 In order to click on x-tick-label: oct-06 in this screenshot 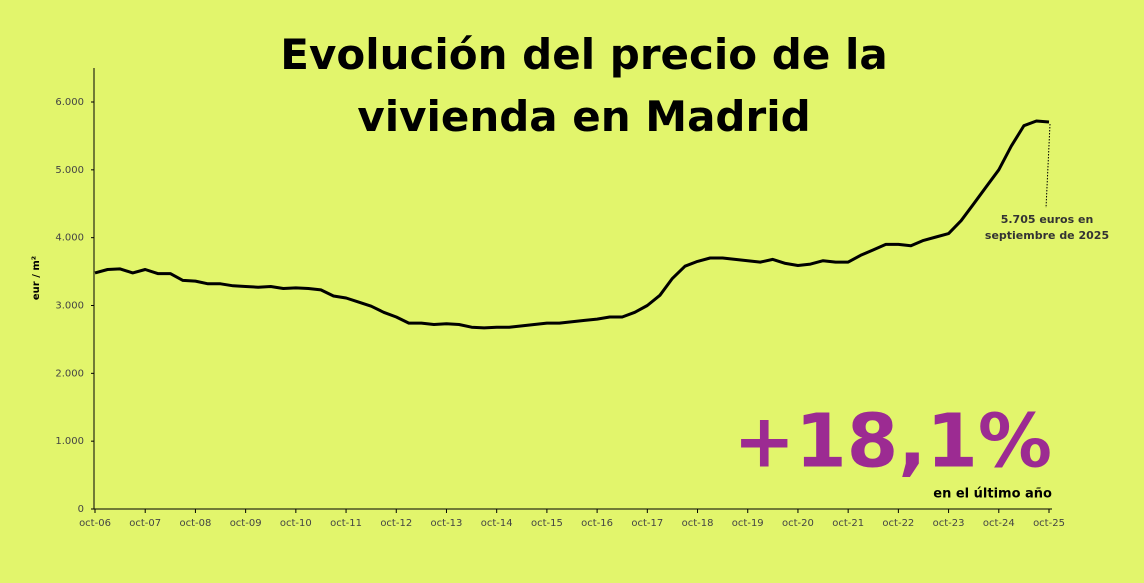, I will do `click(95, 523)`.